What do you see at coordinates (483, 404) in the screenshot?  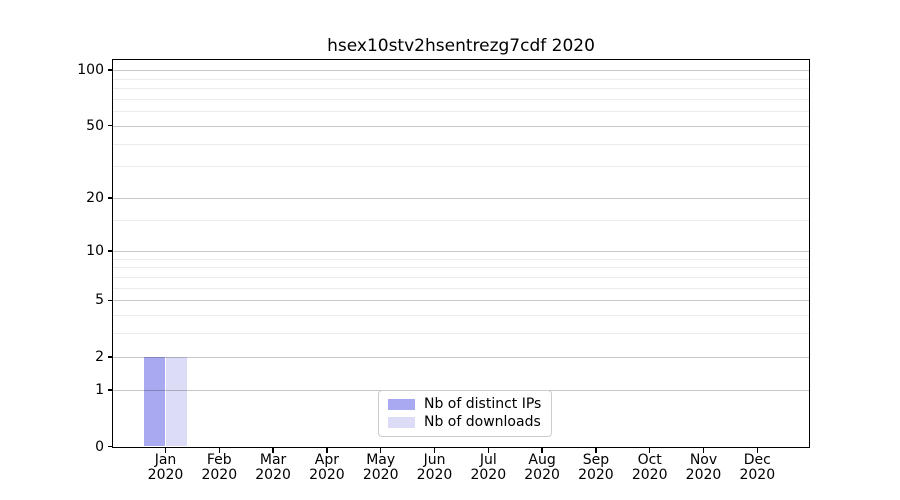 I see `legend-label-distinct-ips: Nb of distinct IPs` at bounding box center [483, 404].